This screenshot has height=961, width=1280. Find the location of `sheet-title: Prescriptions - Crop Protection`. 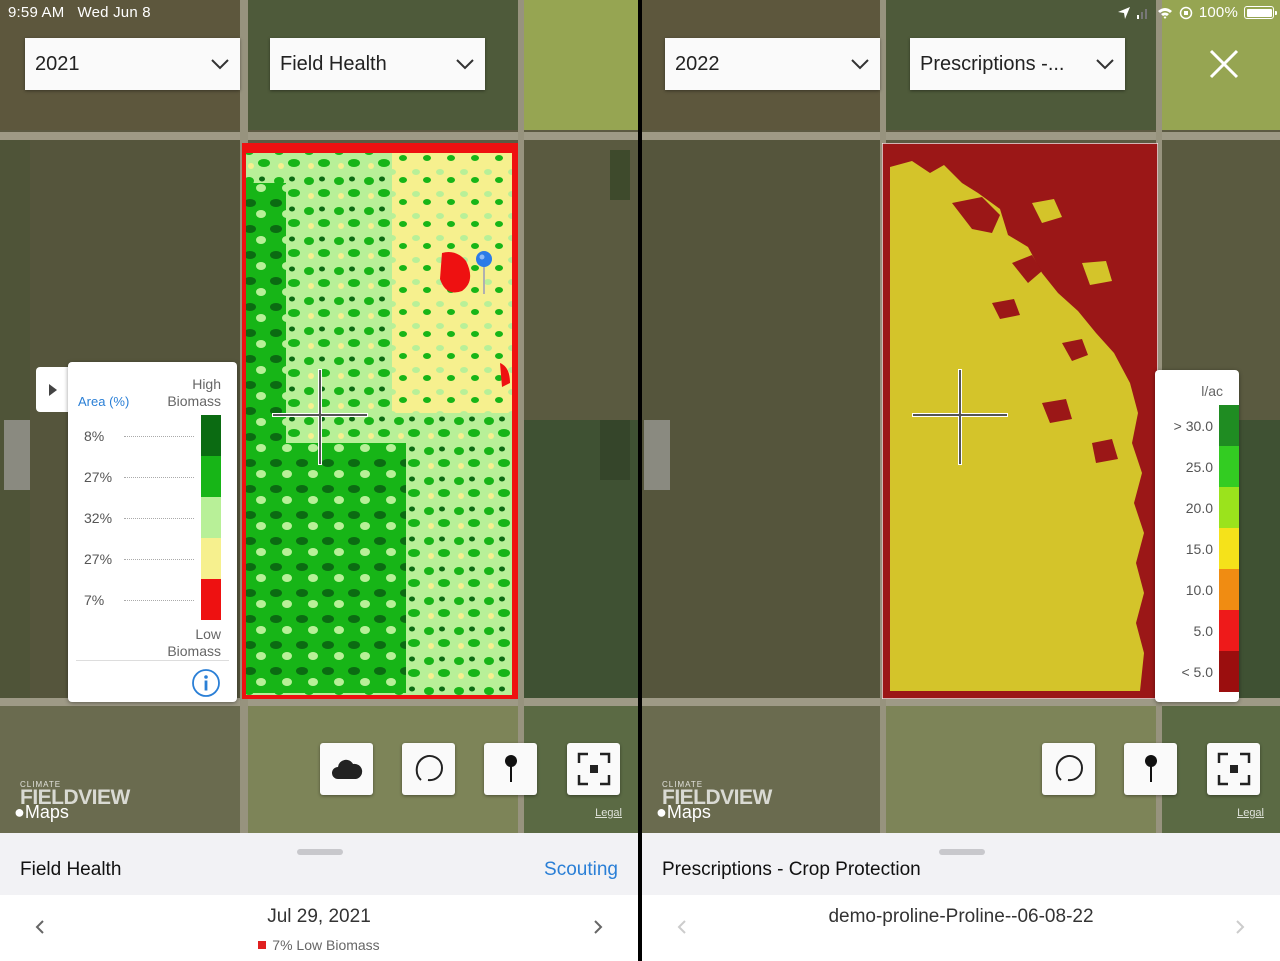

sheet-title: Prescriptions - Crop Protection is located at coordinates (791, 869).